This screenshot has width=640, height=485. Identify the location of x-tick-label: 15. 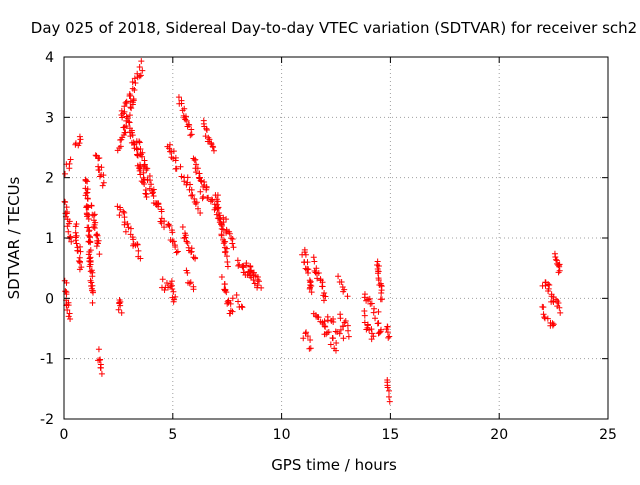
(390, 435).